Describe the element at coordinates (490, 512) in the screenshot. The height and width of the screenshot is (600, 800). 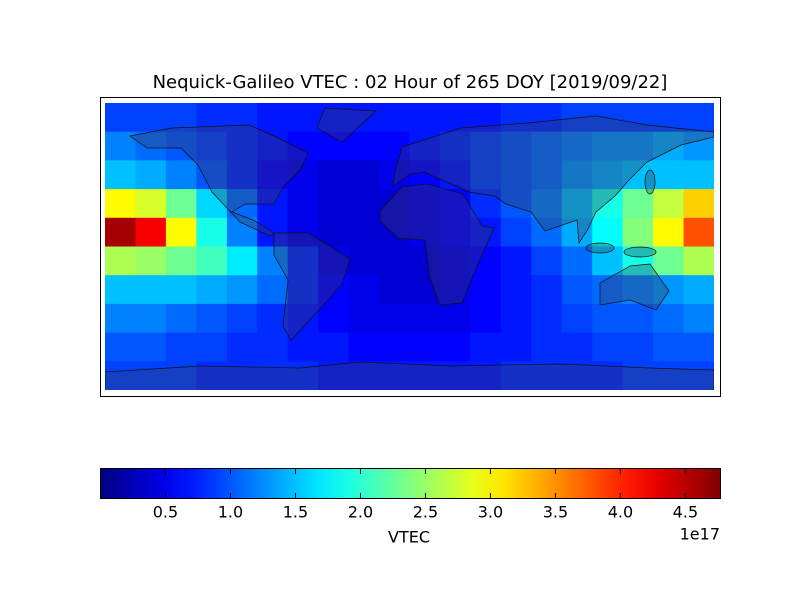
I see `colorbar-tick-label: 3.0` at that location.